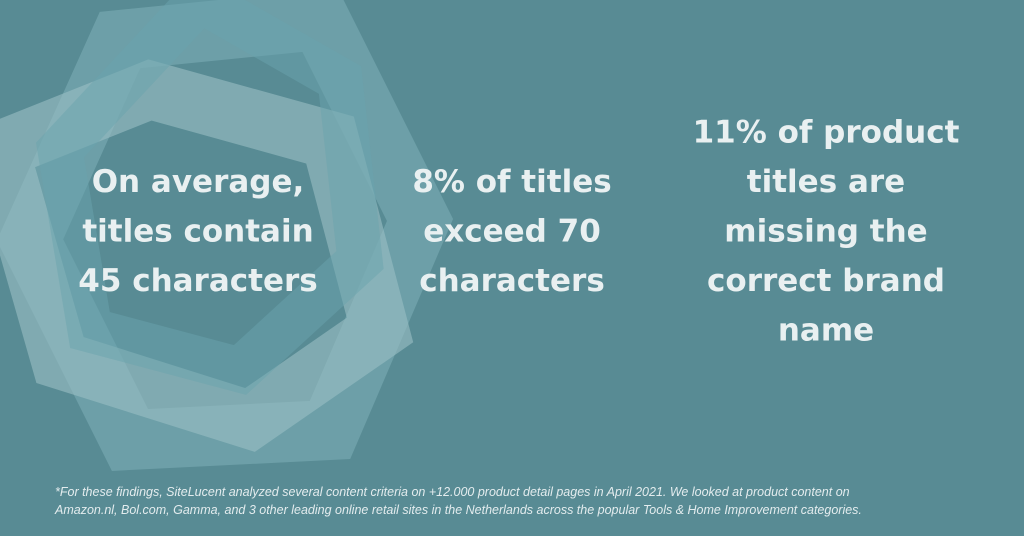 This screenshot has height=536, width=1024. Describe the element at coordinates (197, 232) in the screenshot. I see `stat-line: titles contain` at that location.